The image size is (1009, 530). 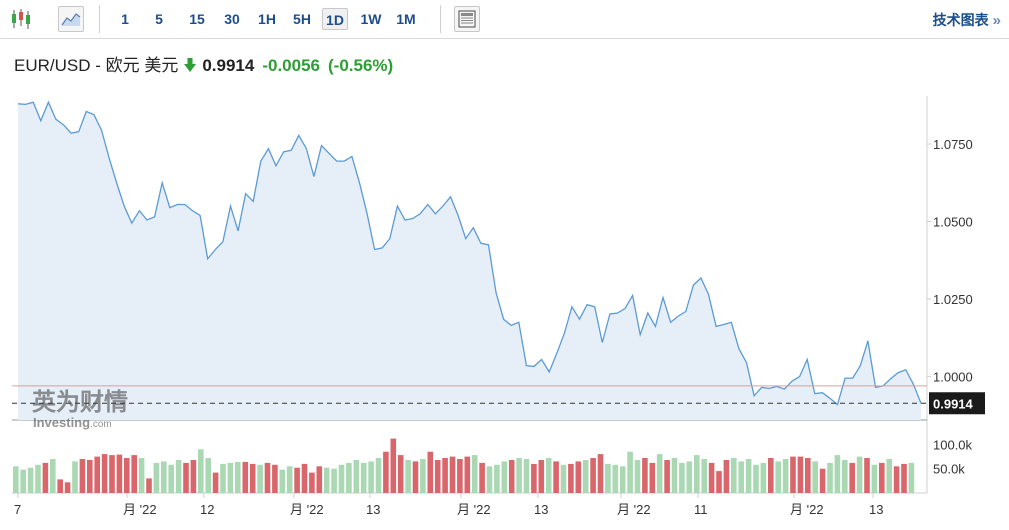 I want to click on price-tick-label: 1.0750, so click(x=953, y=144).